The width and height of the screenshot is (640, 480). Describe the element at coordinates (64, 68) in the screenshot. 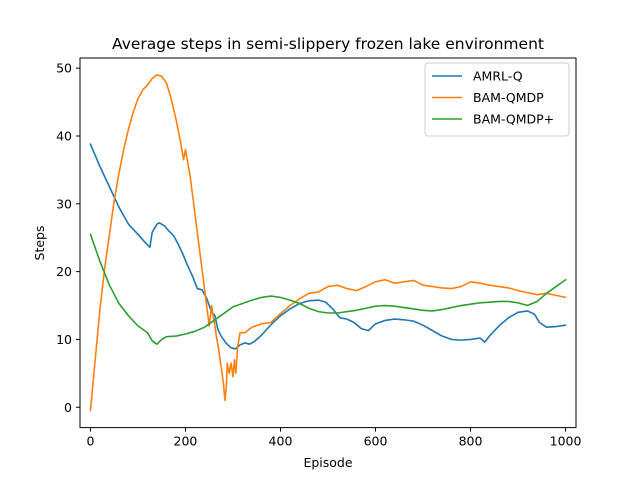

I see `y-tick-label: 50` at that location.